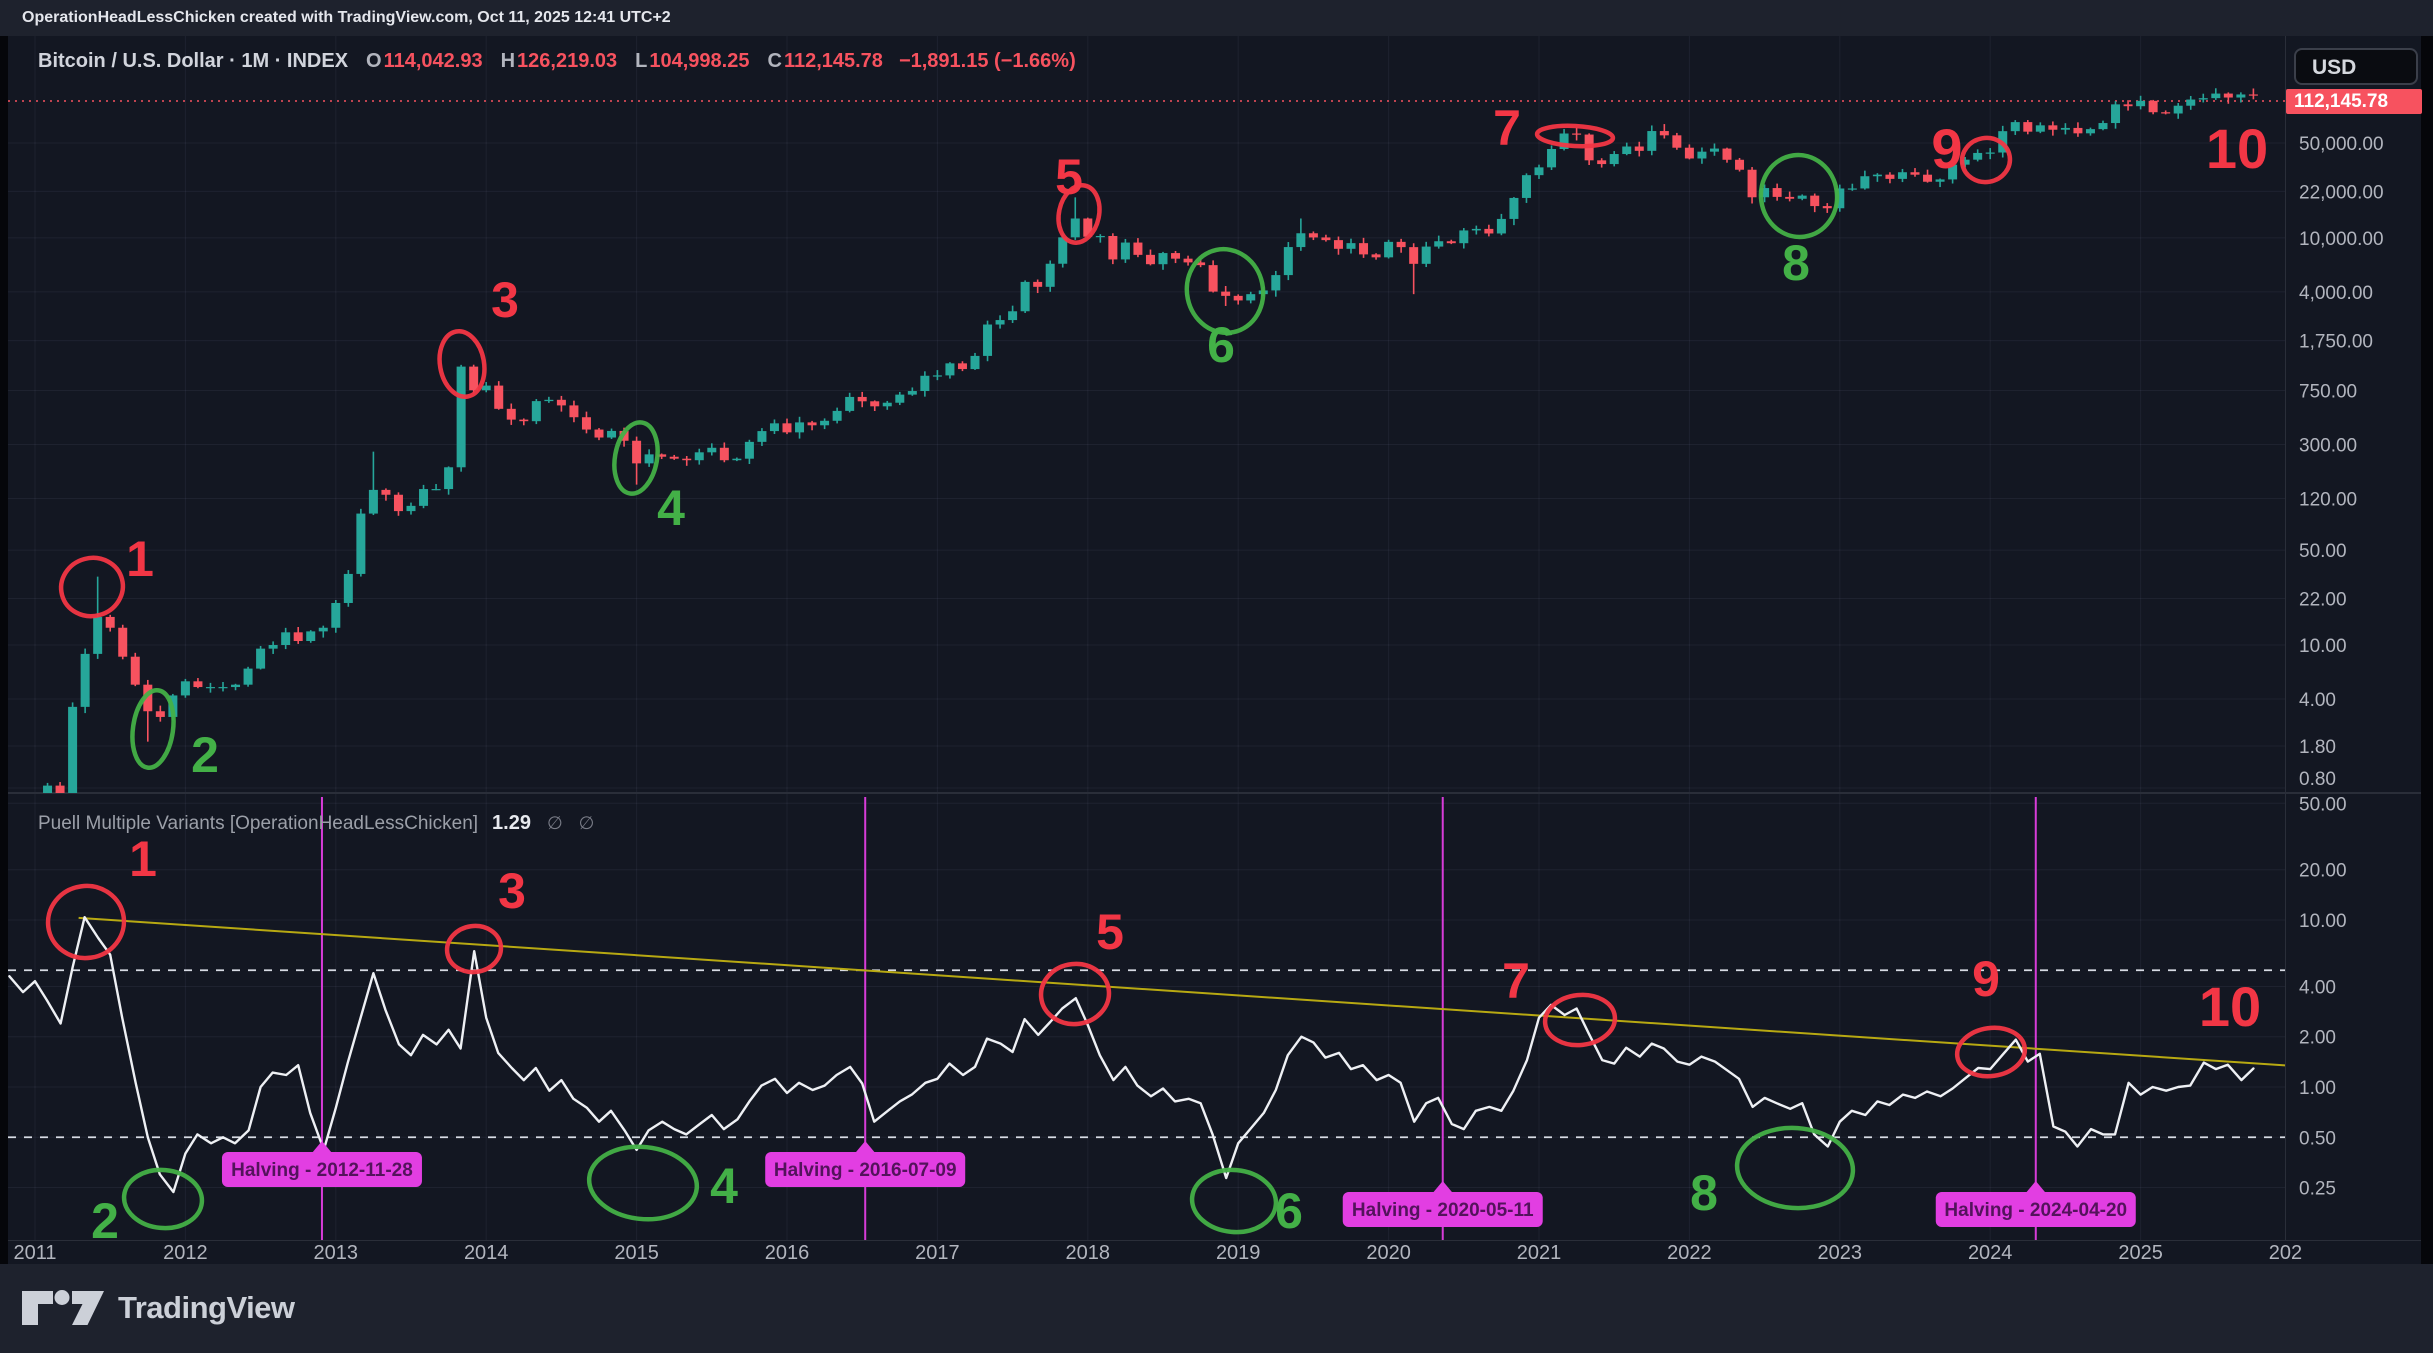 The image size is (2433, 1353). Describe the element at coordinates (374, 61) in the screenshot. I see `open-label: O` at that location.